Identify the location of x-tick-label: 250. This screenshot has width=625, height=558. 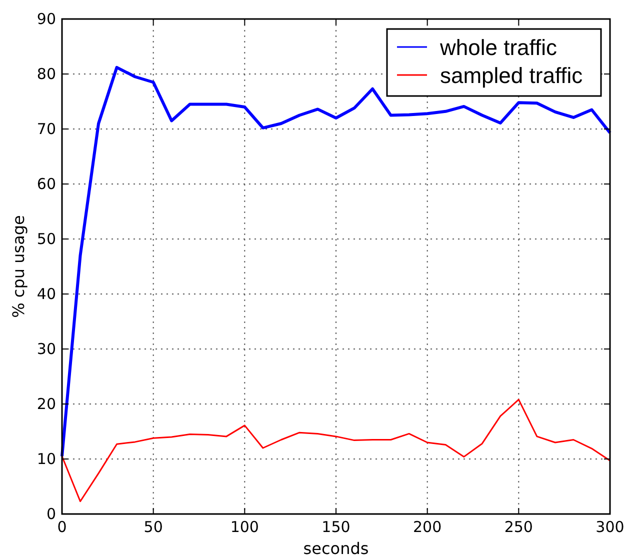
(518, 527).